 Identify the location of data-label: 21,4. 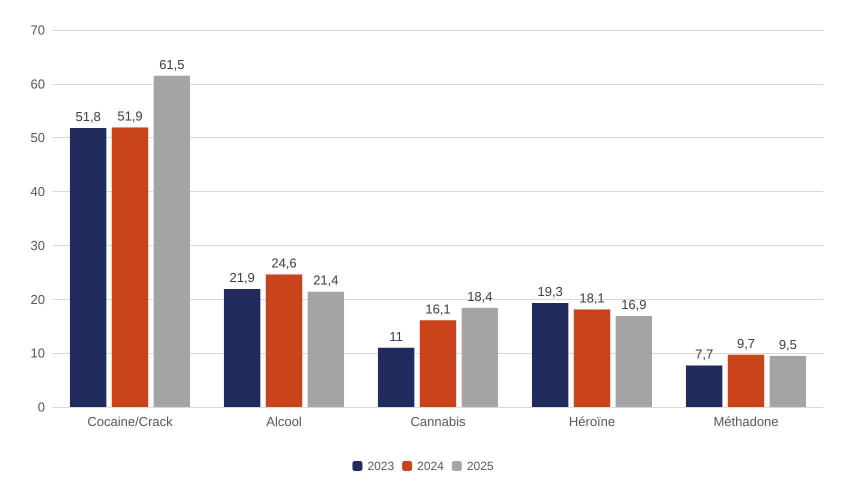
(326, 280).